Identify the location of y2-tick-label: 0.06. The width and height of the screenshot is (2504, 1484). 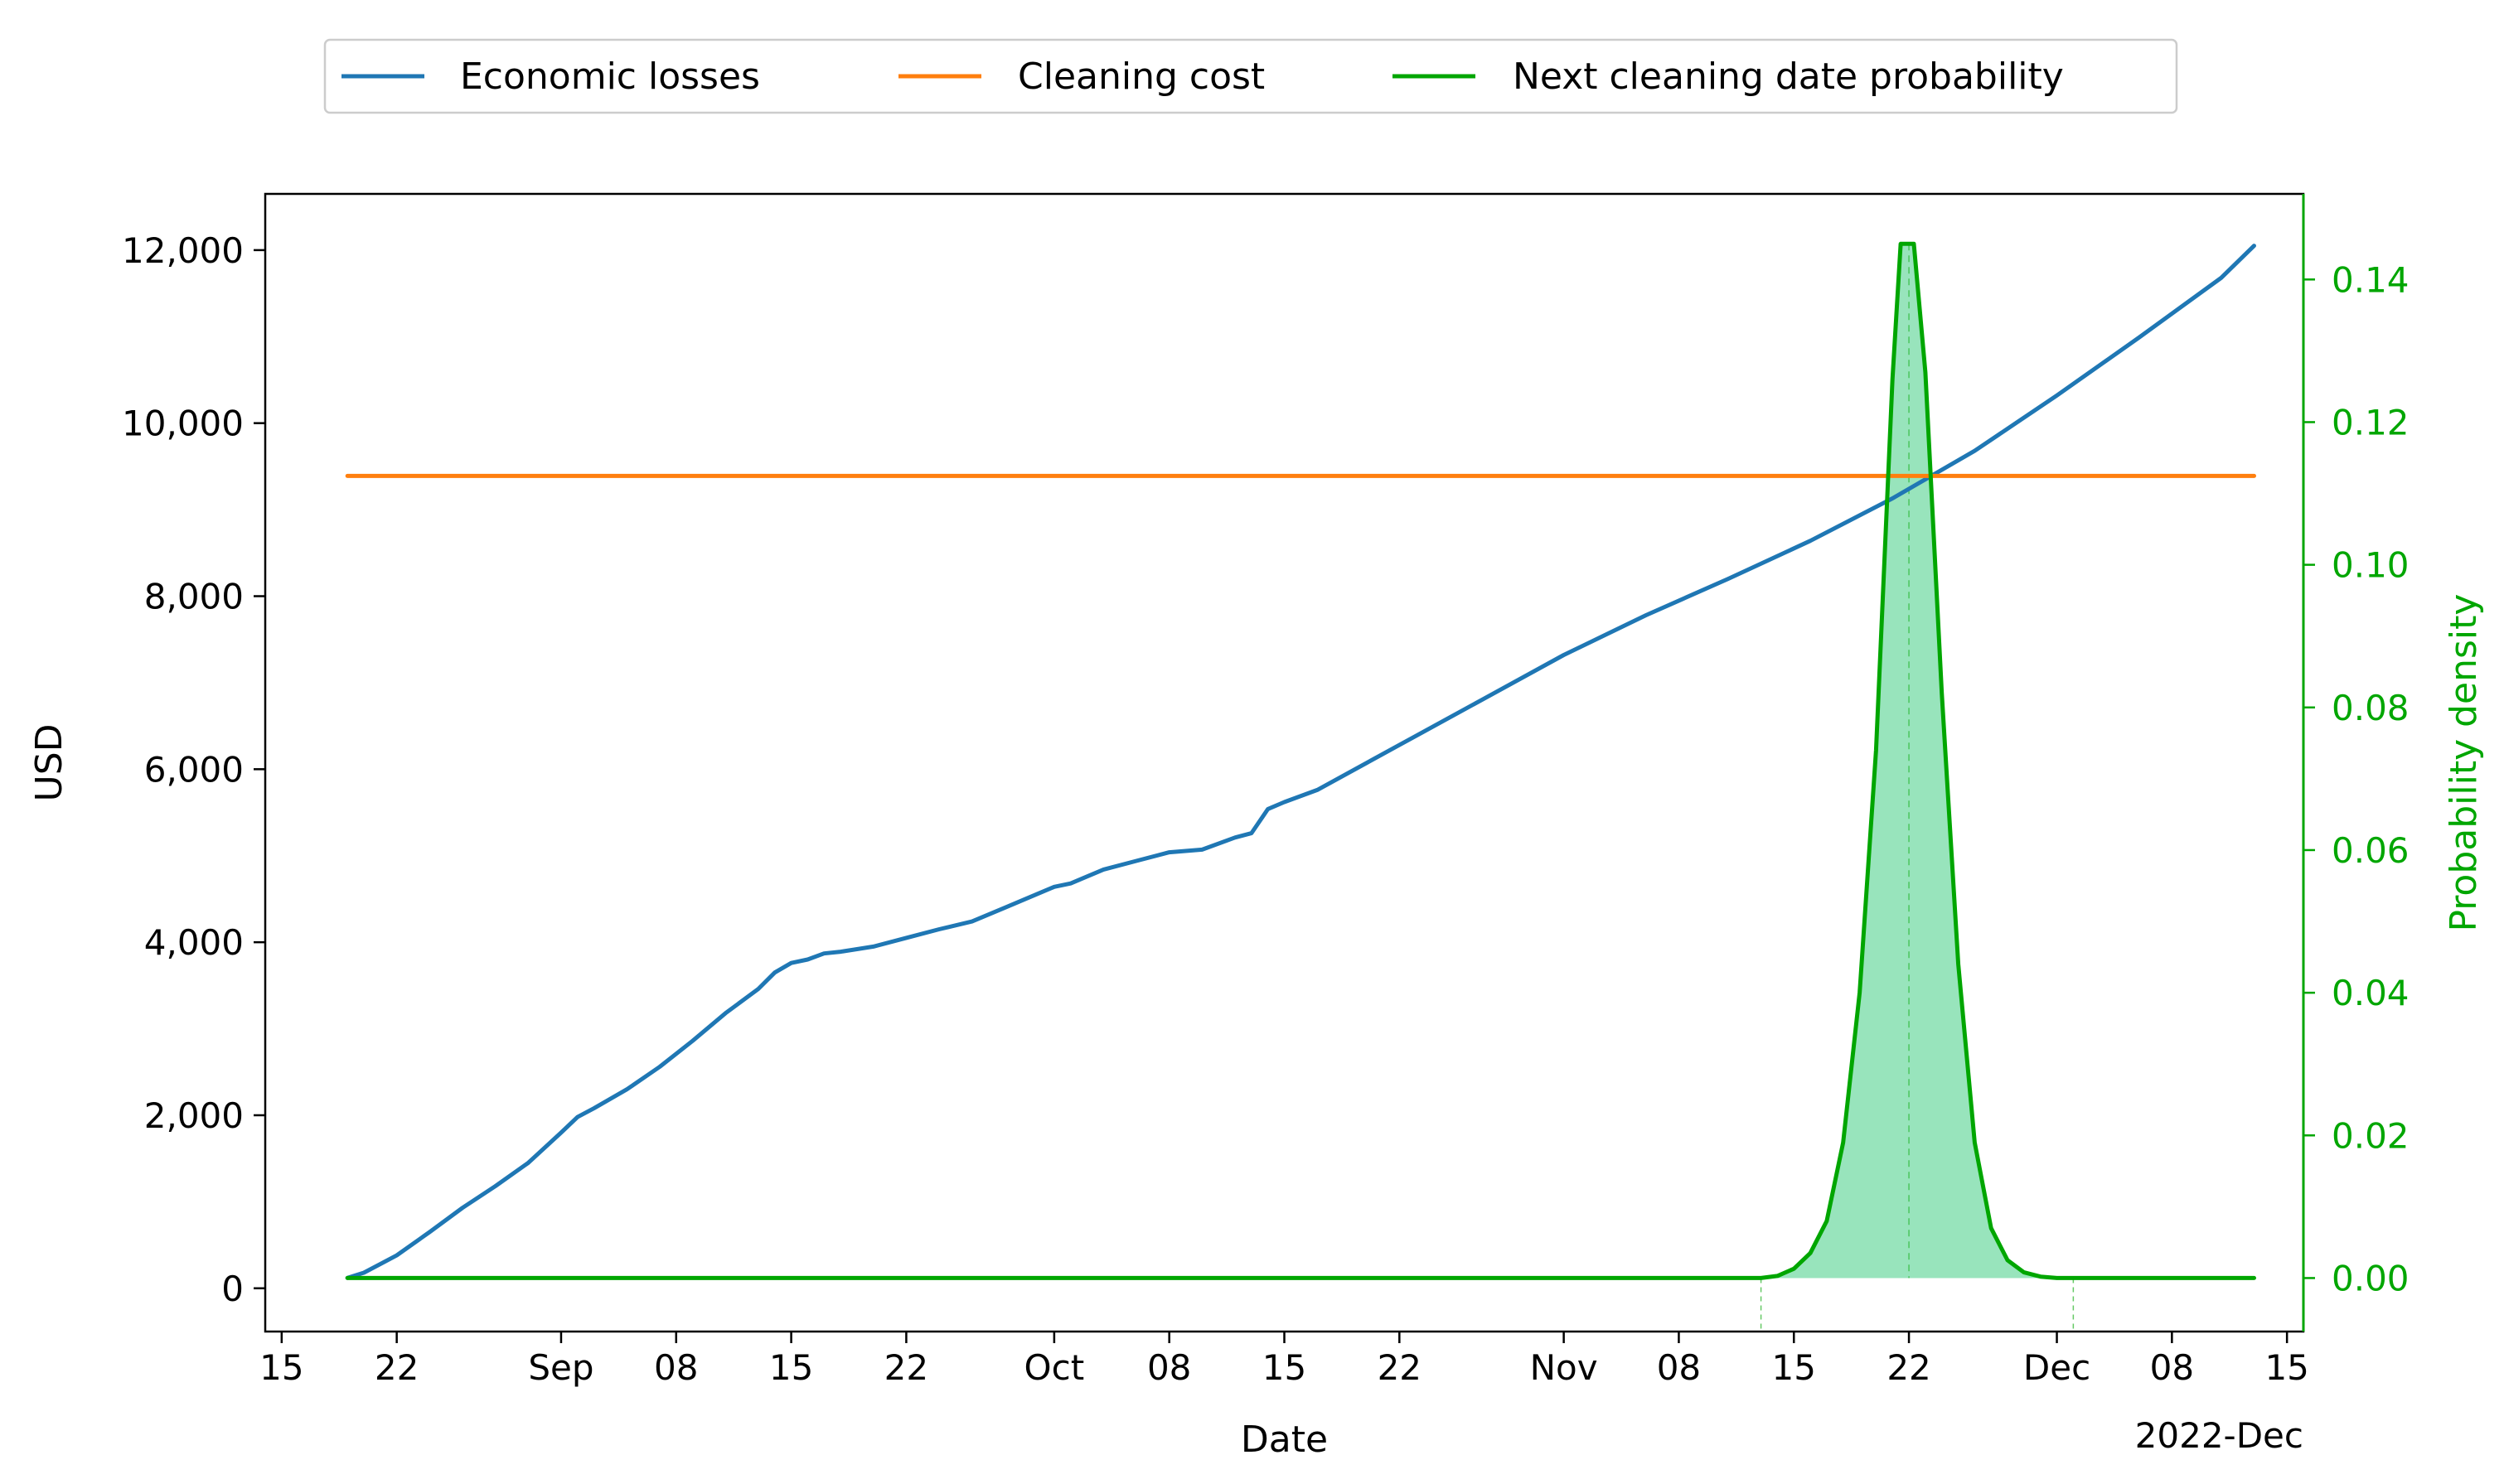
(2371, 850).